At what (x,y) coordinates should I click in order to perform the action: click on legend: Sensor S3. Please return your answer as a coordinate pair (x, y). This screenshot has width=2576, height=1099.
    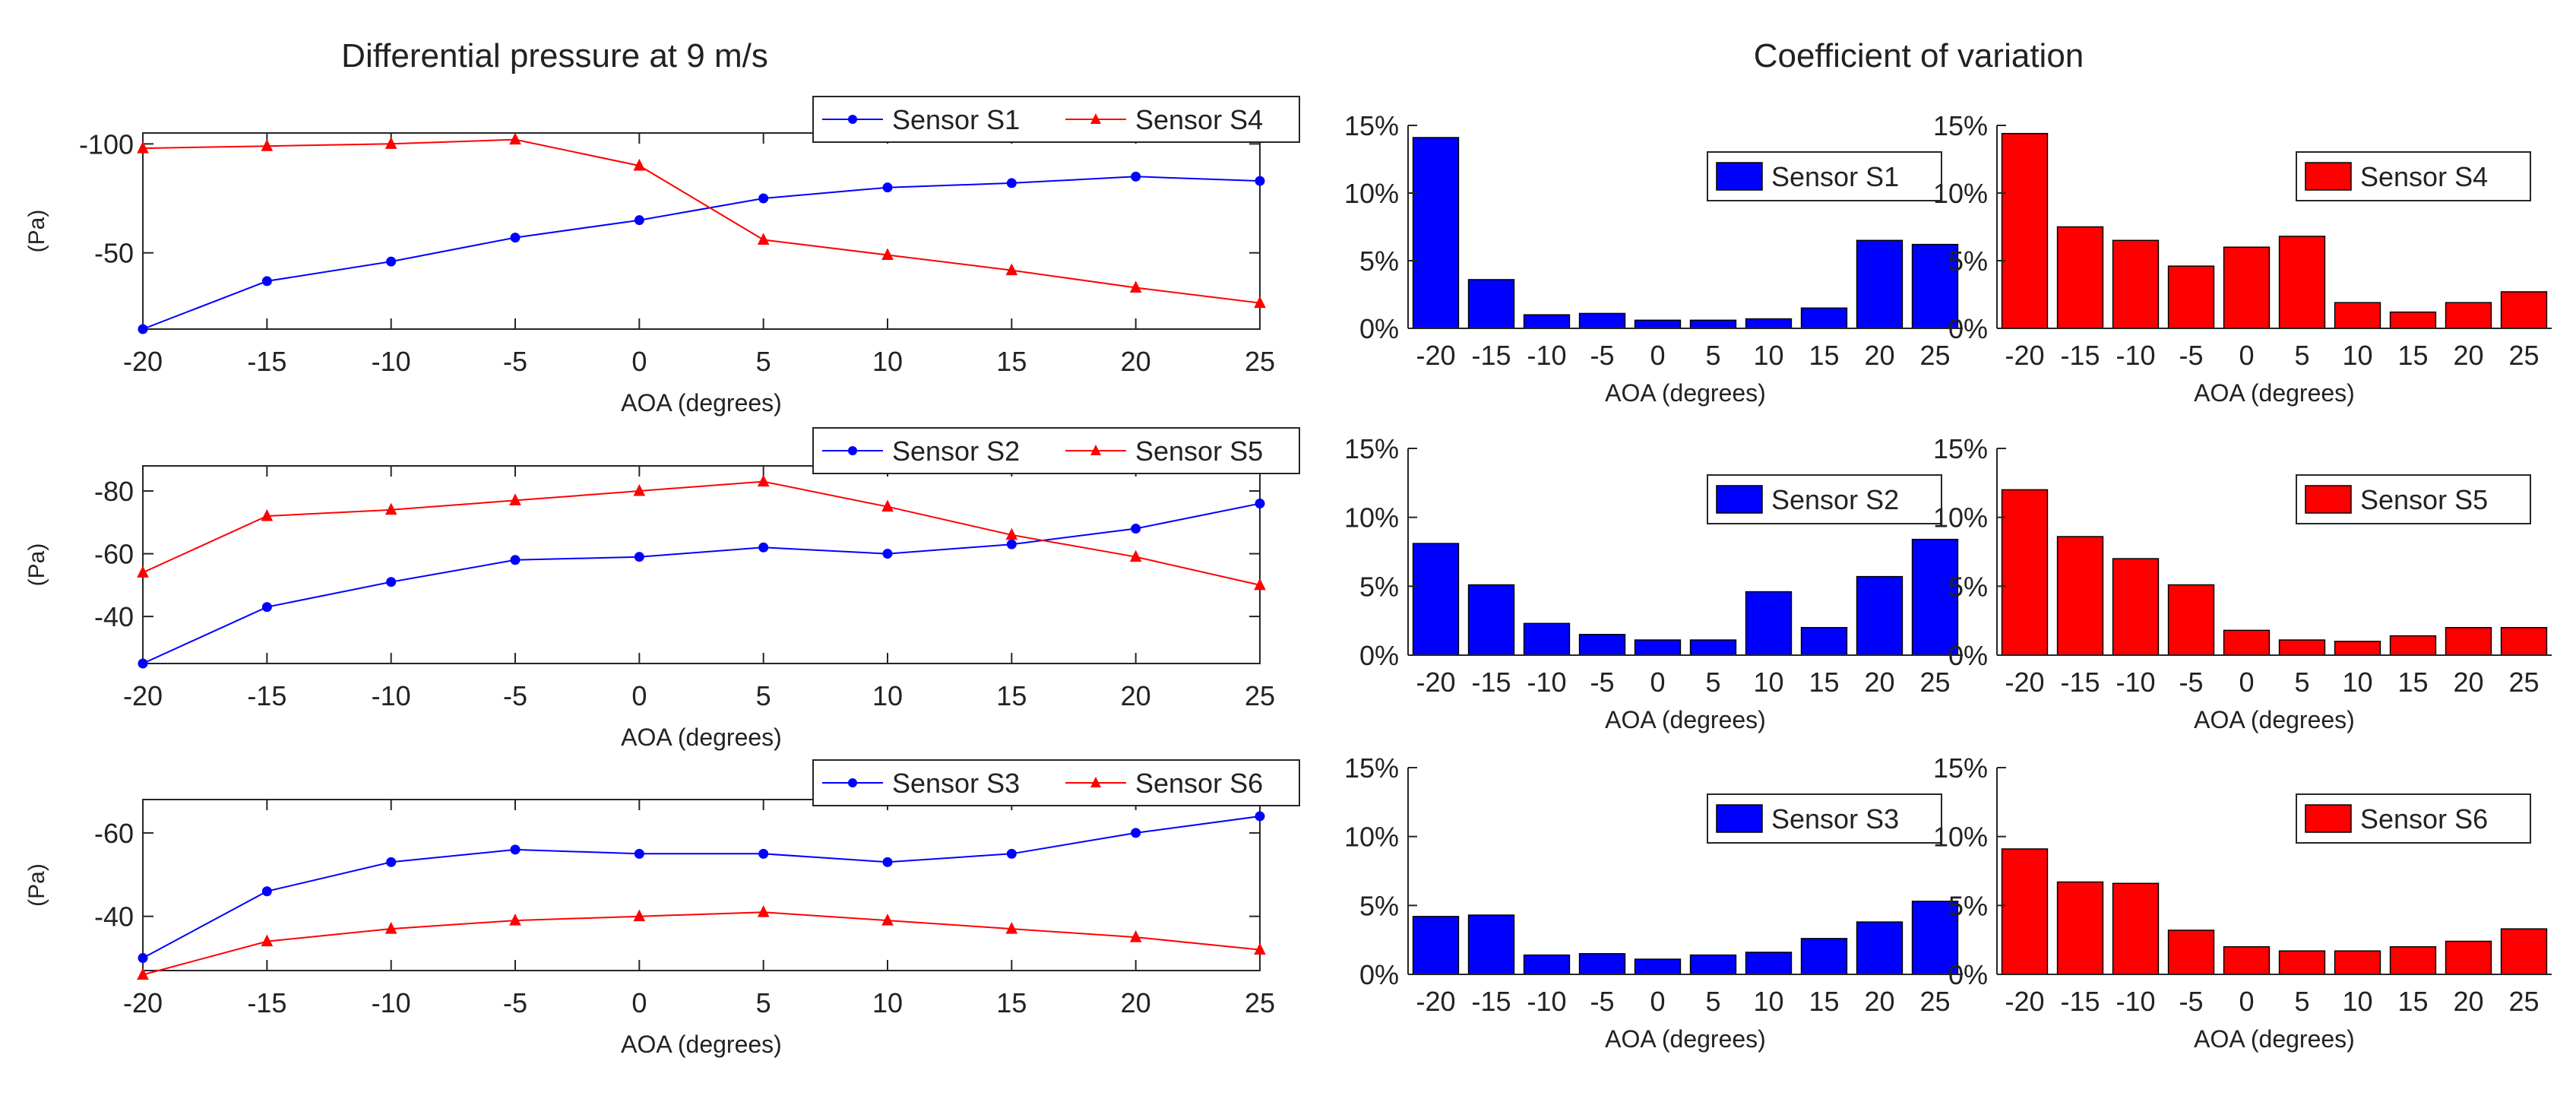
    Looking at the image, I should click on (1824, 818).